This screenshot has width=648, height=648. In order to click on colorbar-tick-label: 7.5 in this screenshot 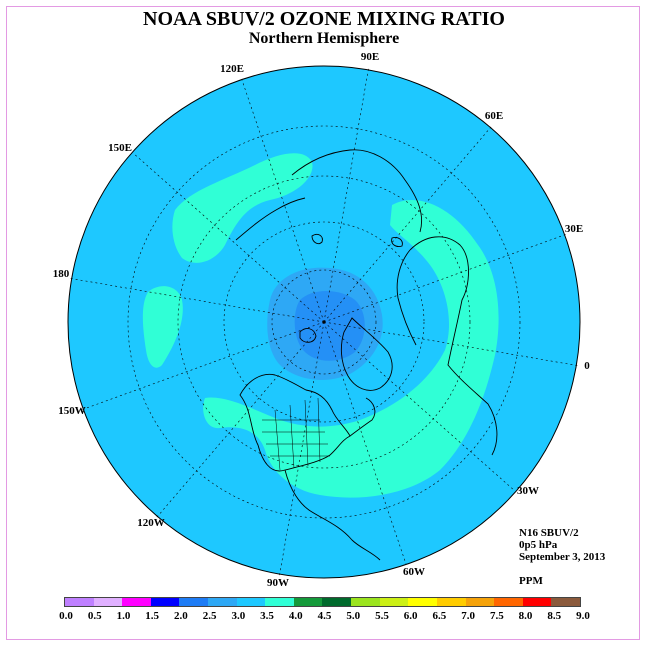, I will do `click(496, 616)`.